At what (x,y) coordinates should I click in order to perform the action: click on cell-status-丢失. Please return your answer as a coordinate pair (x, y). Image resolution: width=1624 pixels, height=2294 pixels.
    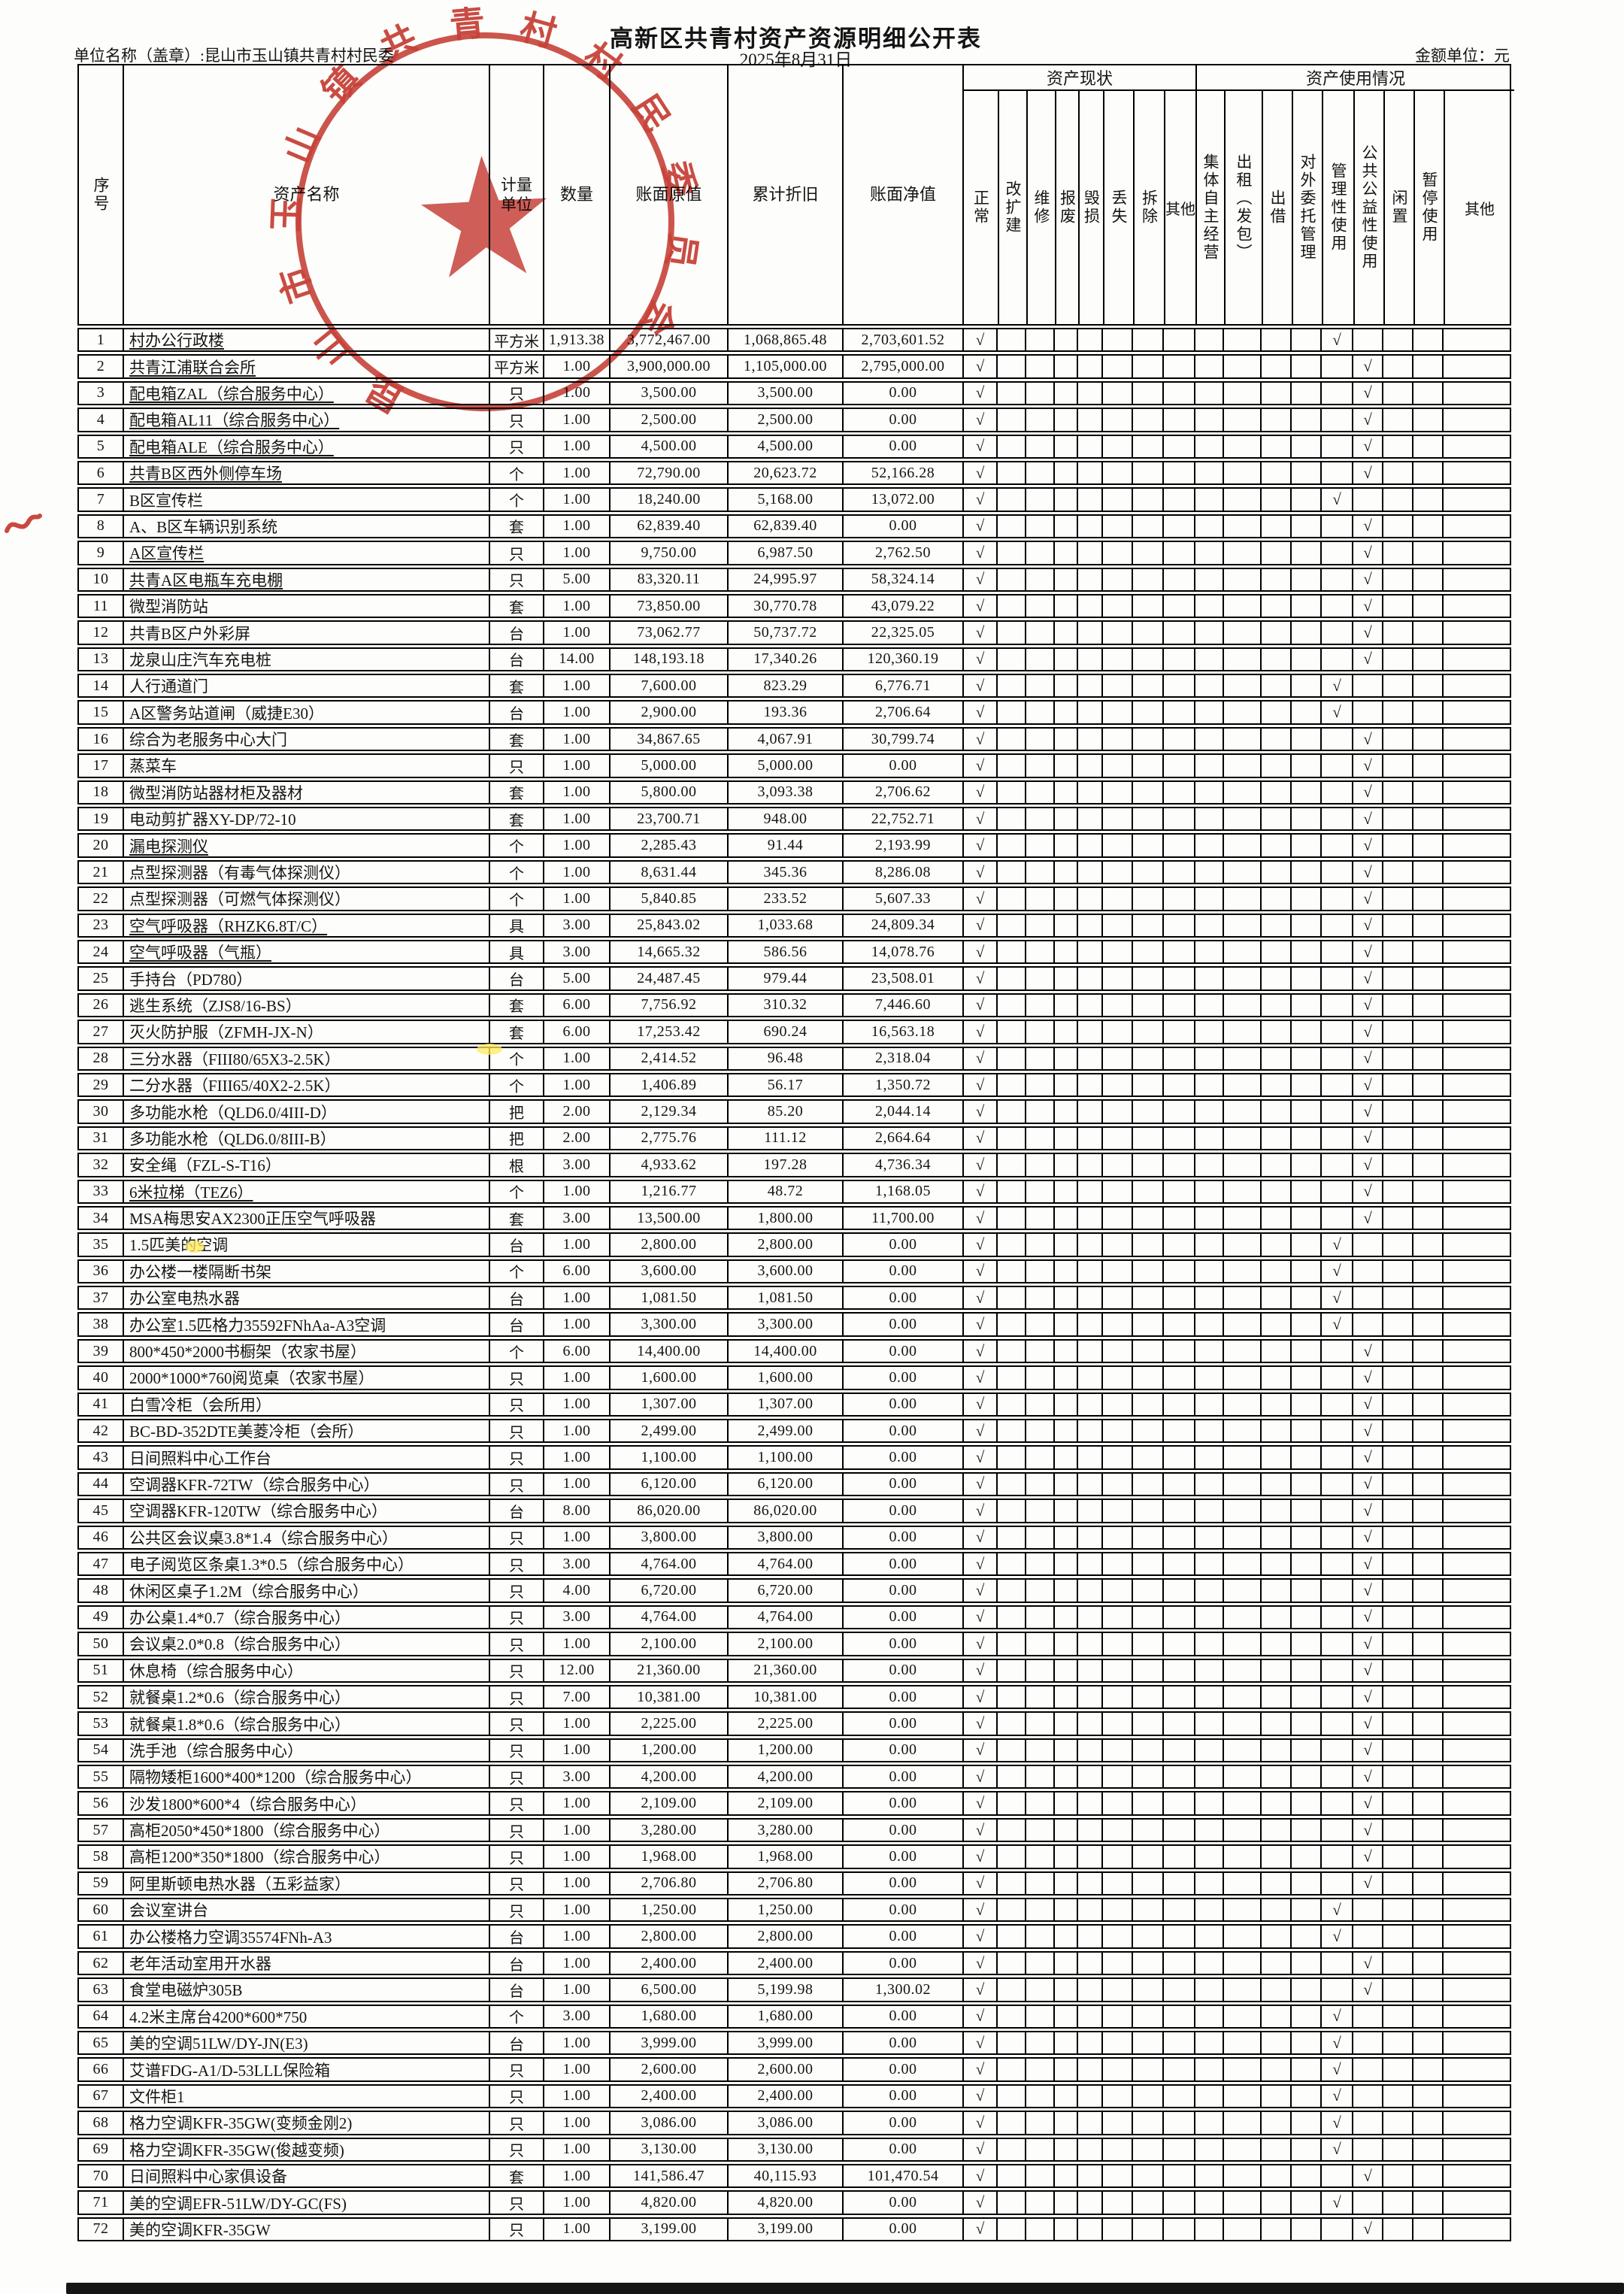
    Looking at the image, I should click on (1116, 579).